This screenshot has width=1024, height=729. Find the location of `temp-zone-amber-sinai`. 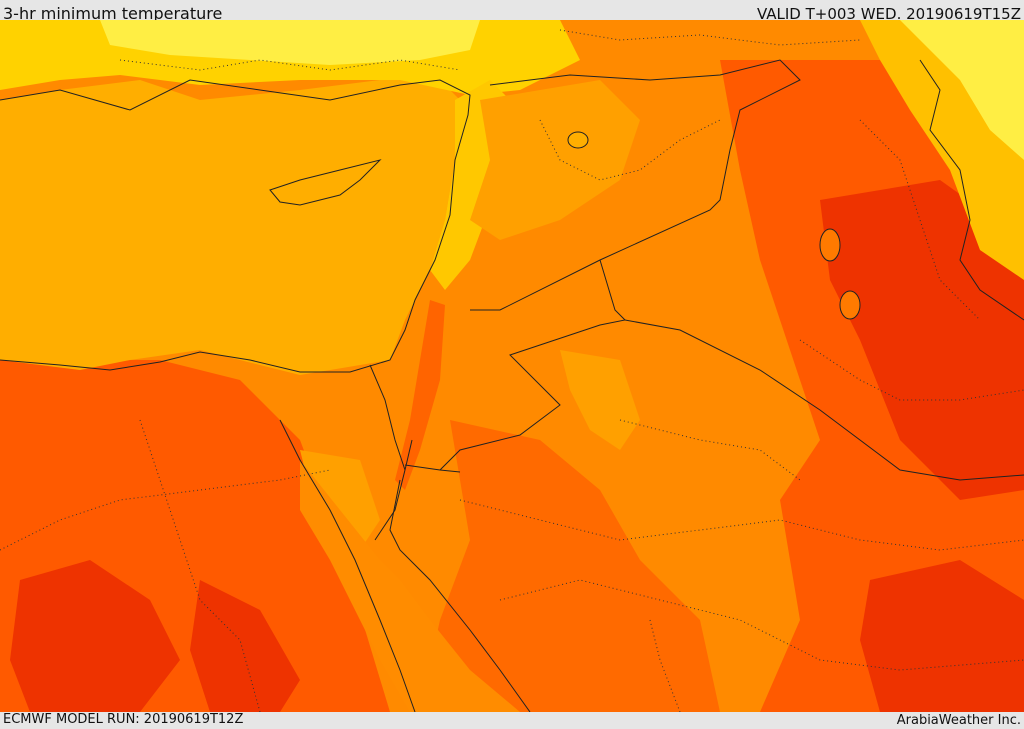

temp-zone-amber-sinai is located at coordinates (340, 500).